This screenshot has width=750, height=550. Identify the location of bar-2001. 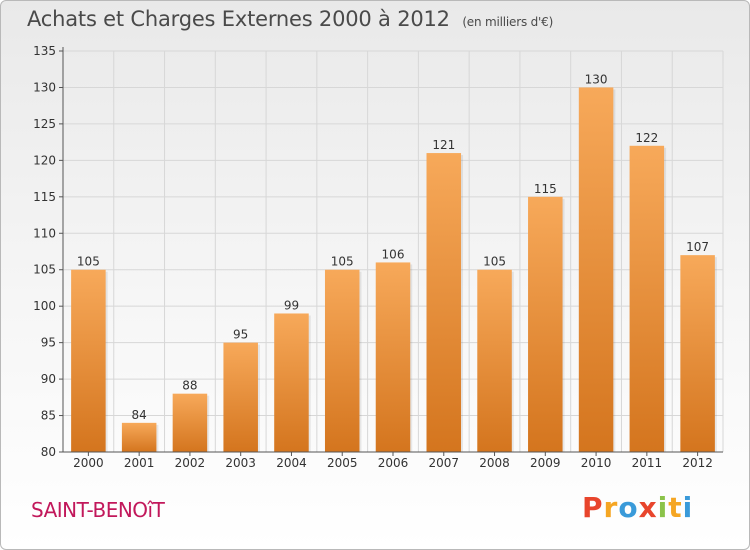
(139, 437).